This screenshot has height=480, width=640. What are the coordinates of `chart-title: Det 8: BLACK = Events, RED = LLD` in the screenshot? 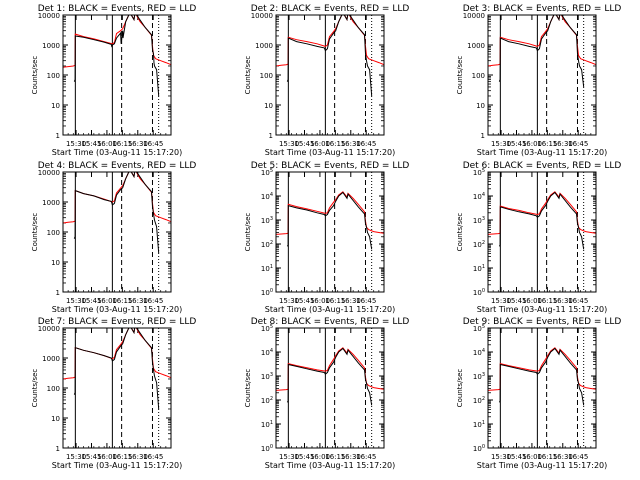 It's located at (330, 322).